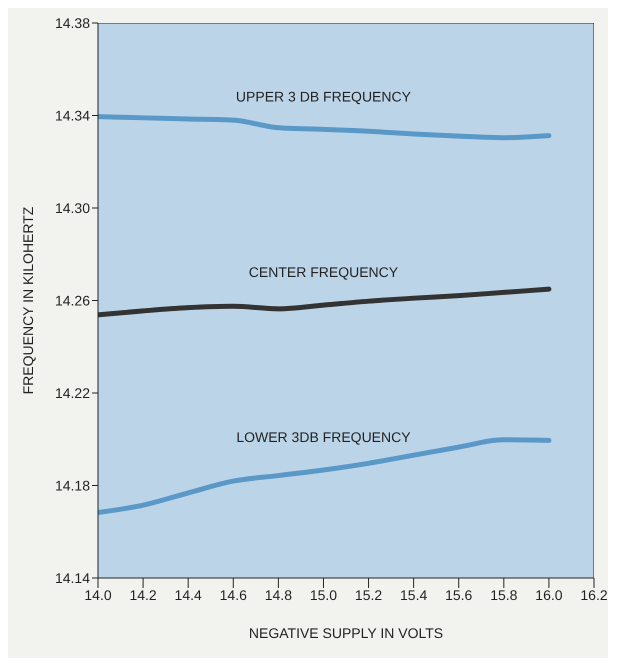 This screenshot has width=617, height=666. Describe the element at coordinates (459, 594) in the screenshot. I see `x-tick-label: 15.6` at that location.